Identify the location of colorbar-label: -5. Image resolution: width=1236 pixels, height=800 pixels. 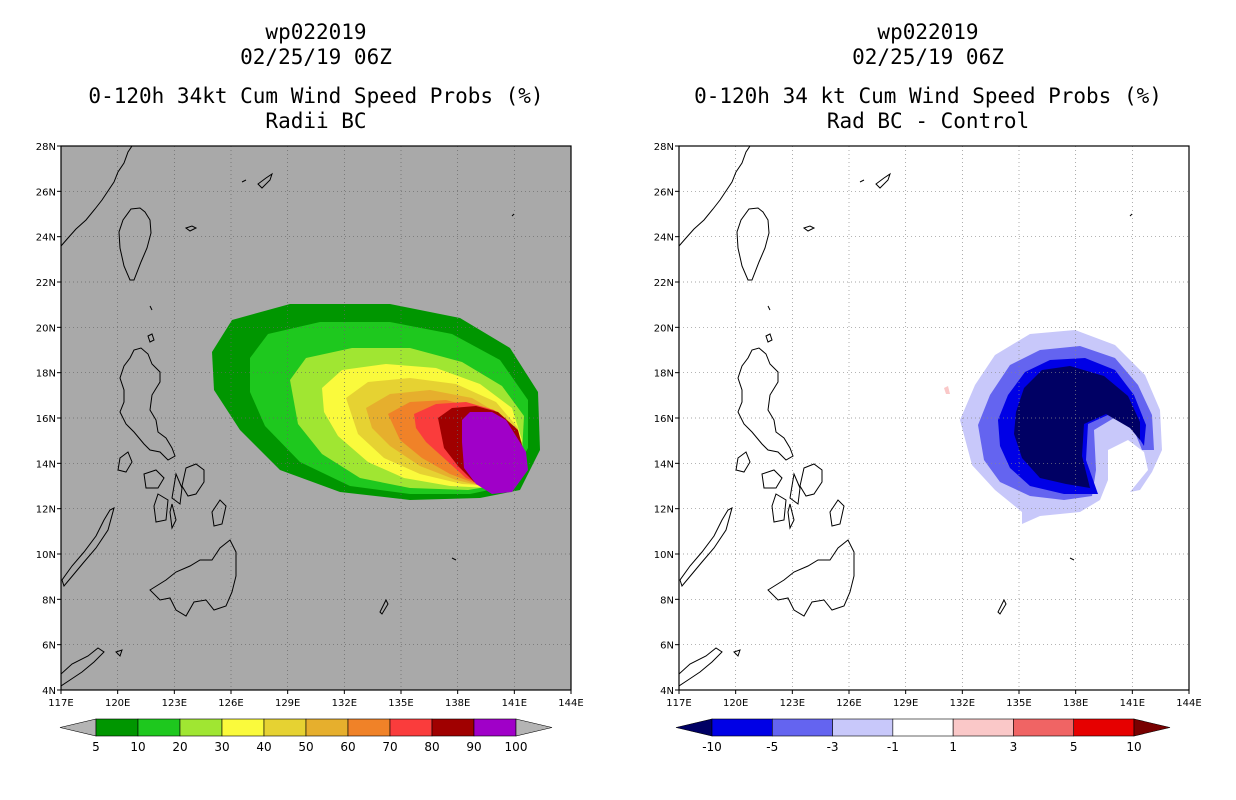
(772, 747).